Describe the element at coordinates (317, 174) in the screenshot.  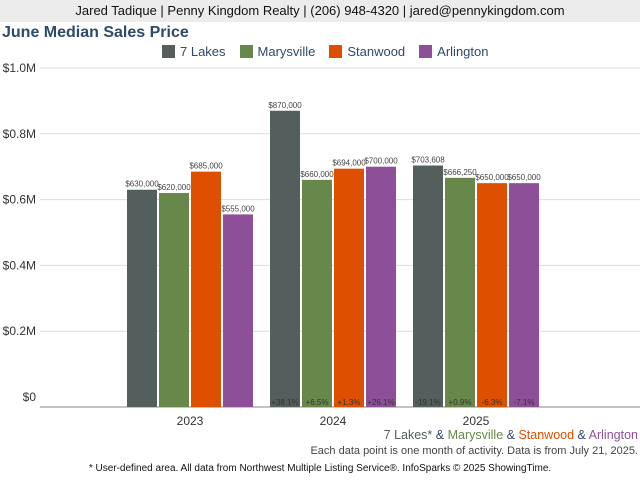
I see `data-label: $660,000` at that location.